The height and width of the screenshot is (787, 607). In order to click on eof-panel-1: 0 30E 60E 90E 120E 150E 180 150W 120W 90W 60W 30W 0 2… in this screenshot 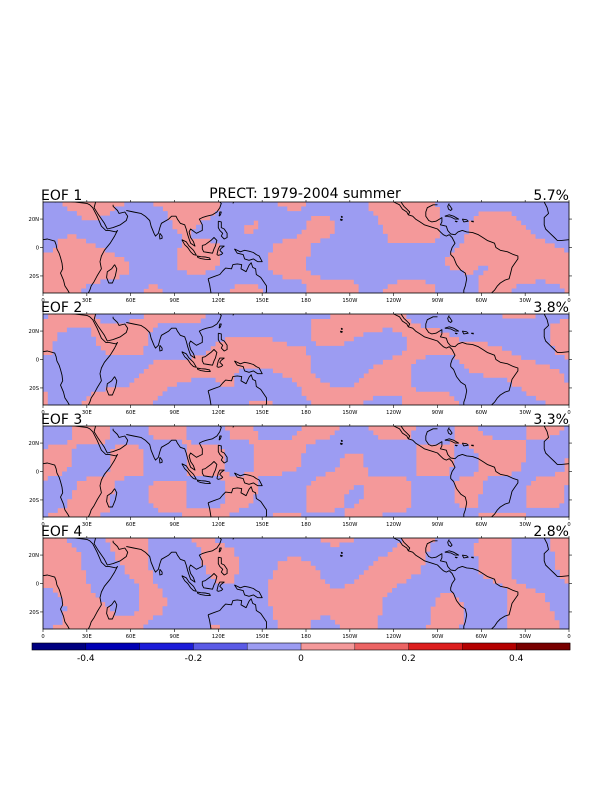, I will do `click(300, 246)`.